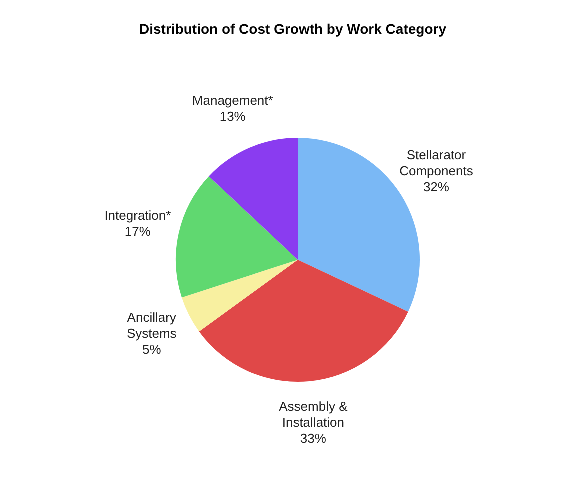  What do you see at coordinates (233, 116) in the screenshot?
I see `data-label: 13%` at bounding box center [233, 116].